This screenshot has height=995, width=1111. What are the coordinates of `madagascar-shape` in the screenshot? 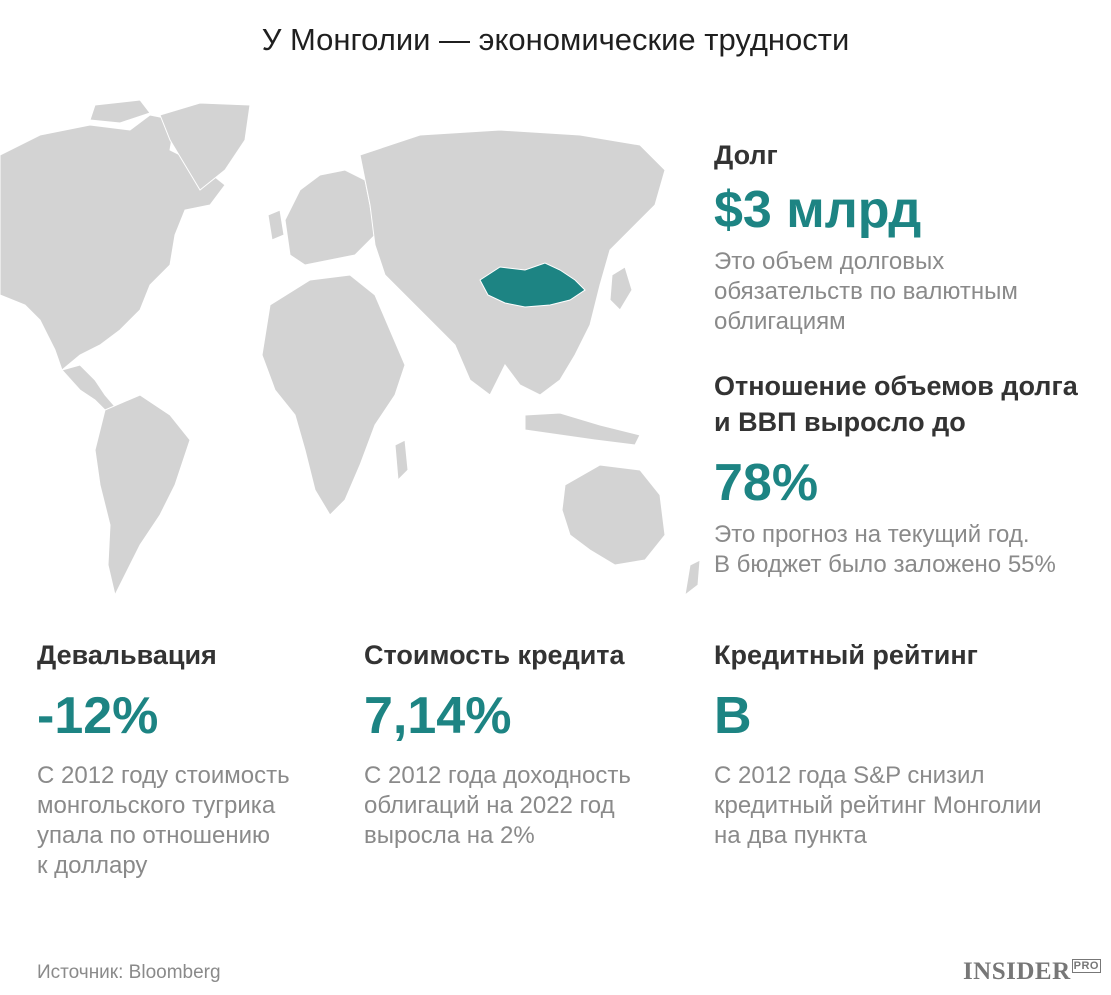 It's located at (401, 460).